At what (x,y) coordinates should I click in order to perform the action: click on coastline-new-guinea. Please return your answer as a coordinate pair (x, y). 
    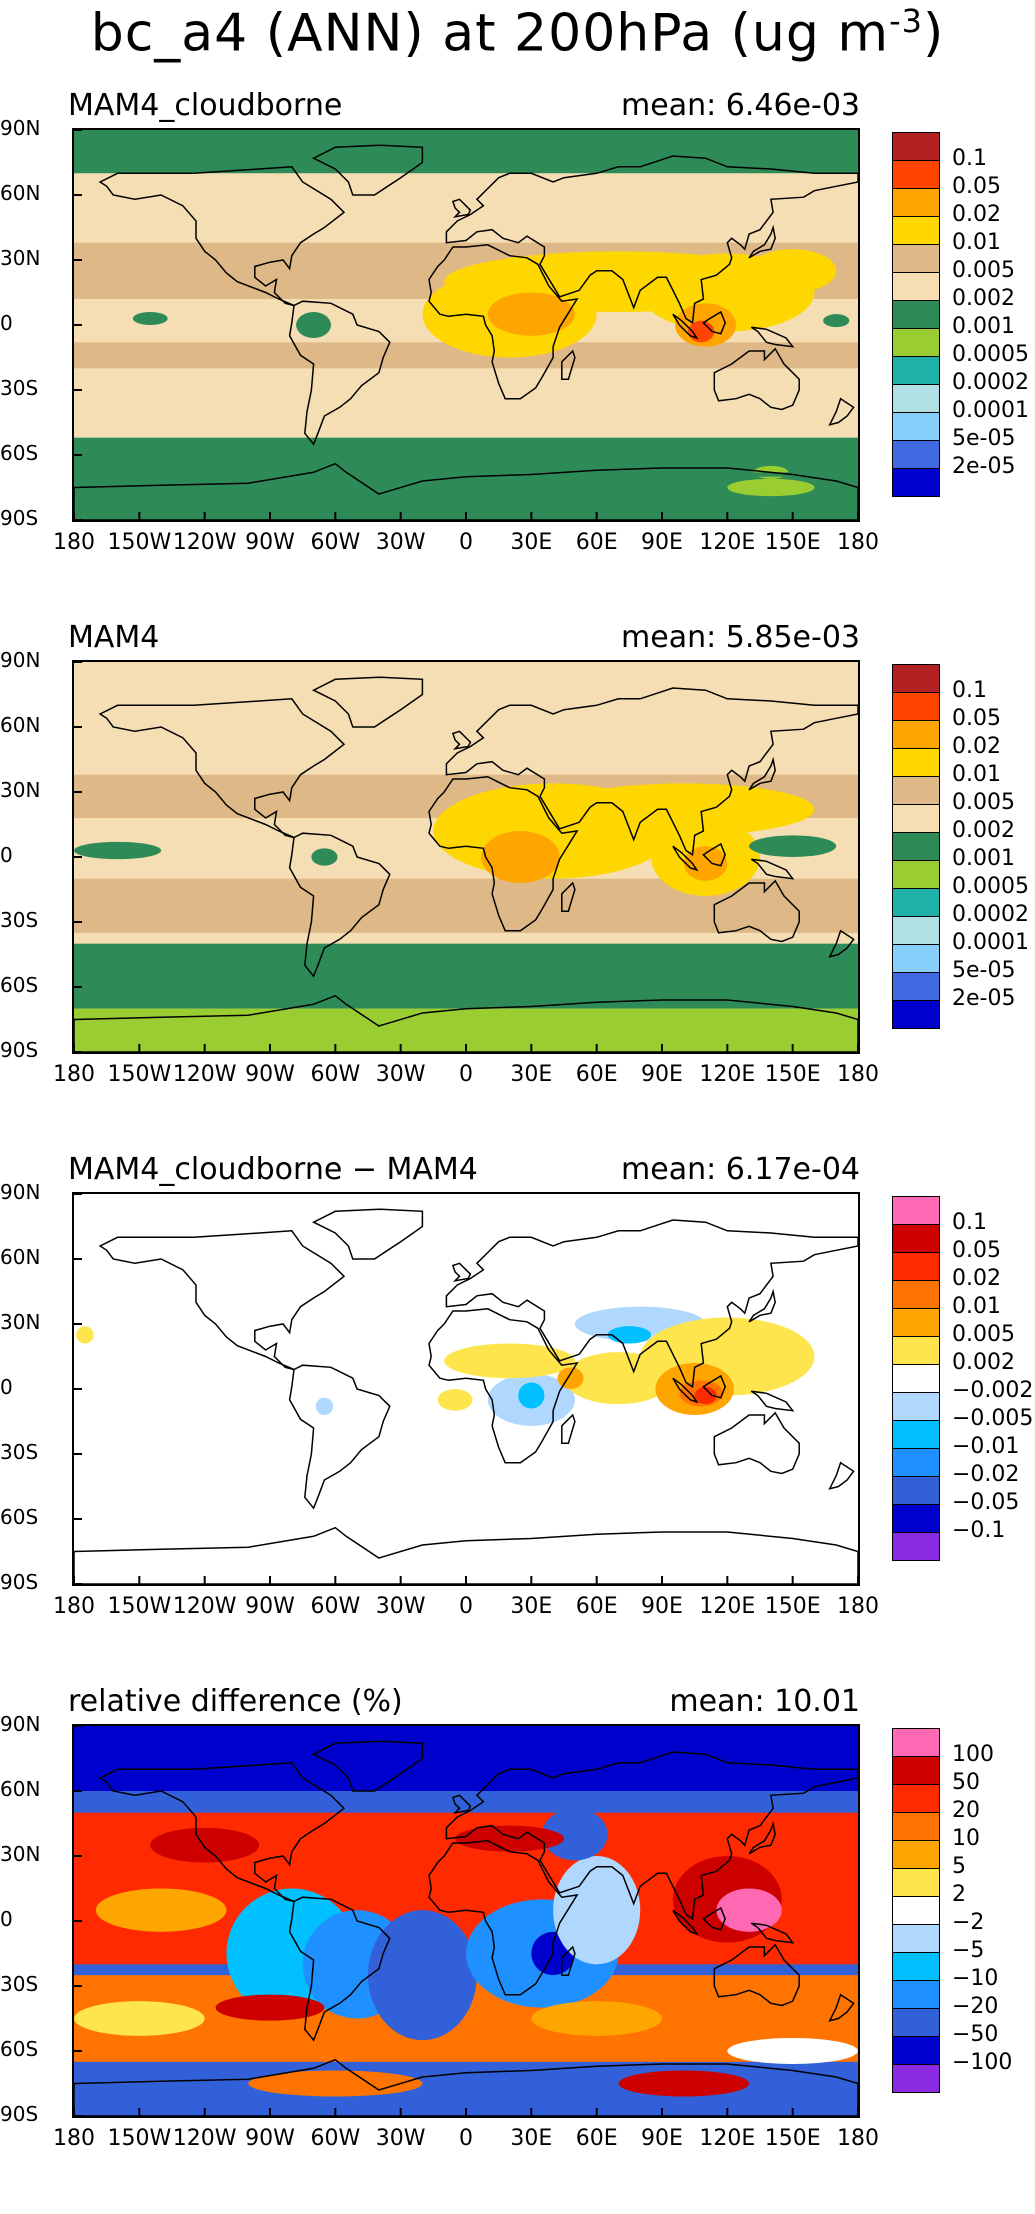
    Looking at the image, I should click on (772, 1401).